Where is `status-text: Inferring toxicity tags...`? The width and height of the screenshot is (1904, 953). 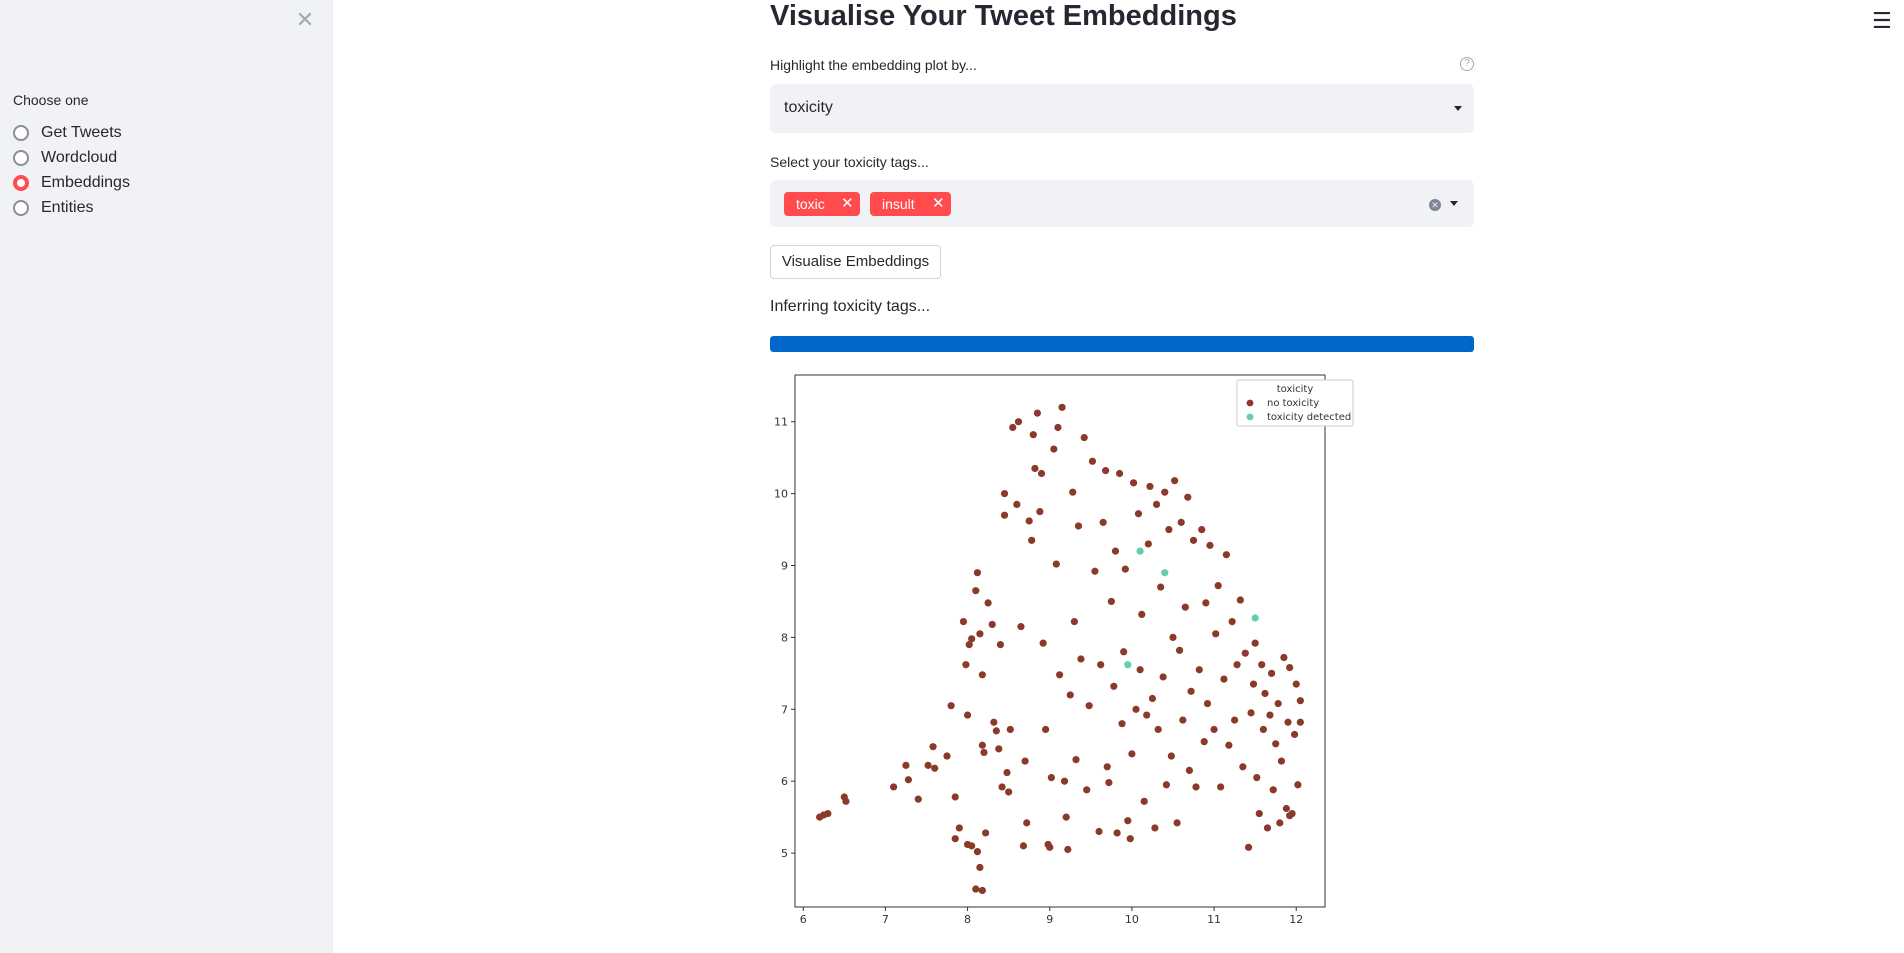 status-text: Inferring toxicity tags... is located at coordinates (850, 306).